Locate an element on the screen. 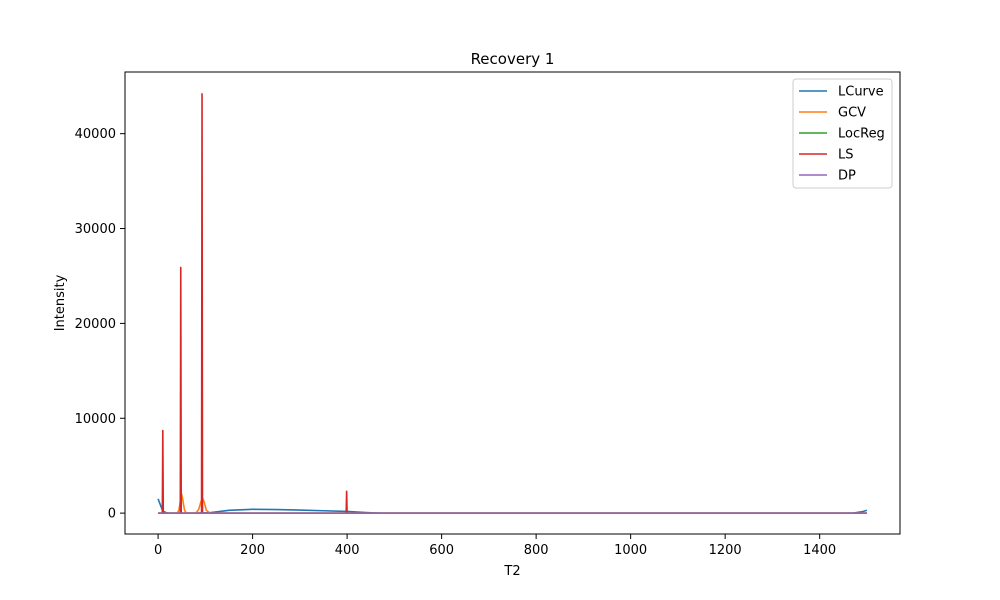  x-tick-label: 200 is located at coordinates (252, 550).